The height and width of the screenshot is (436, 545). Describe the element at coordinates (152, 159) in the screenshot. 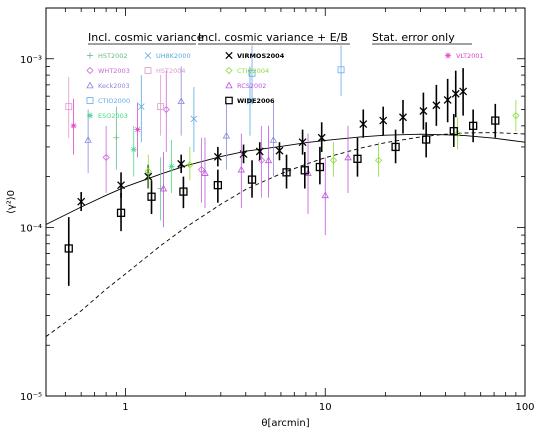

I see `series-eso2003` at that location.